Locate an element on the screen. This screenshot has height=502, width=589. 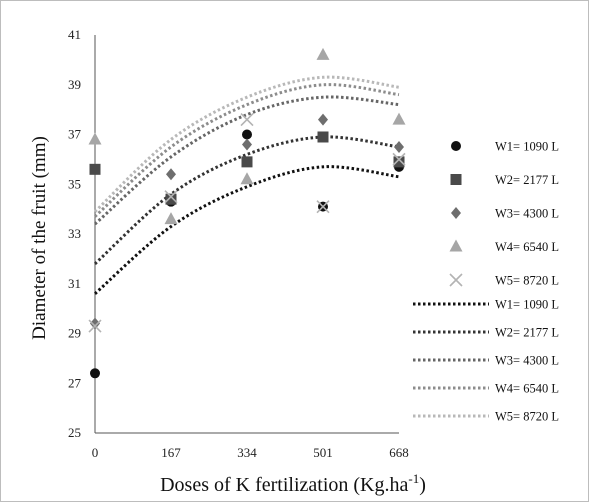
x-tick-label: 501 is located at coordinates (323, 452).